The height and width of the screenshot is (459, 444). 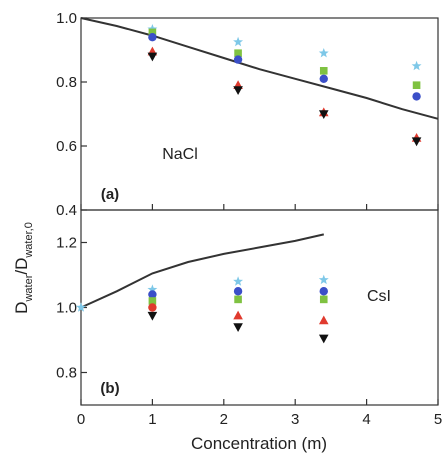 I want to click on panel-a-y-tick-label: 0.4, so click(x=66, y=210).